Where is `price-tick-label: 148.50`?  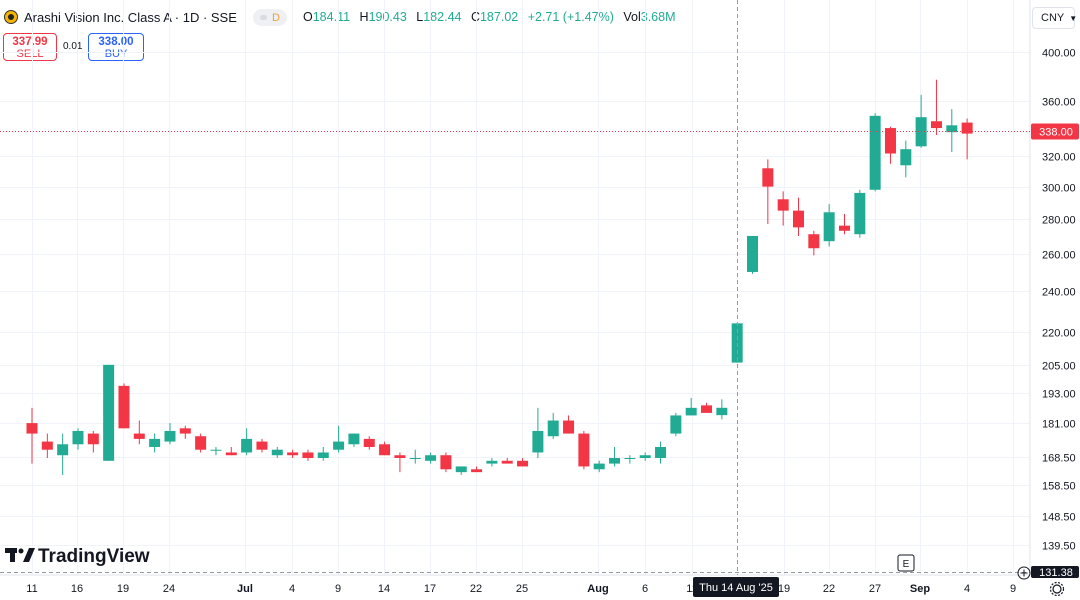 price-tick-label: 148.50 is located at coordinates (1059, 518).